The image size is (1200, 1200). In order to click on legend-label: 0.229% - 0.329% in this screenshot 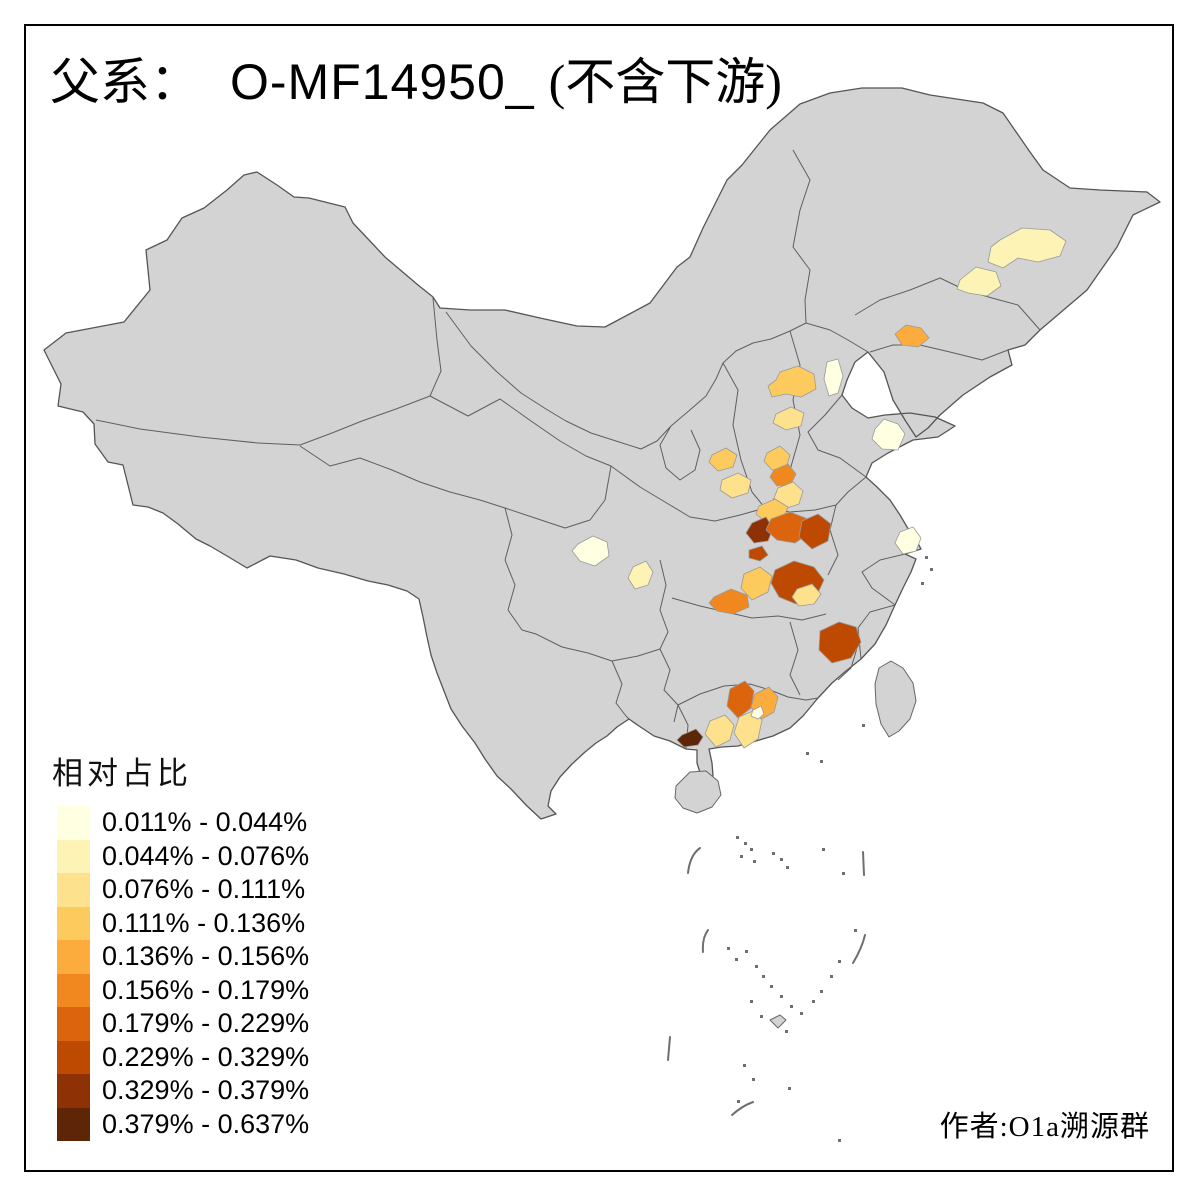, I will do `click(206, 1056)`.